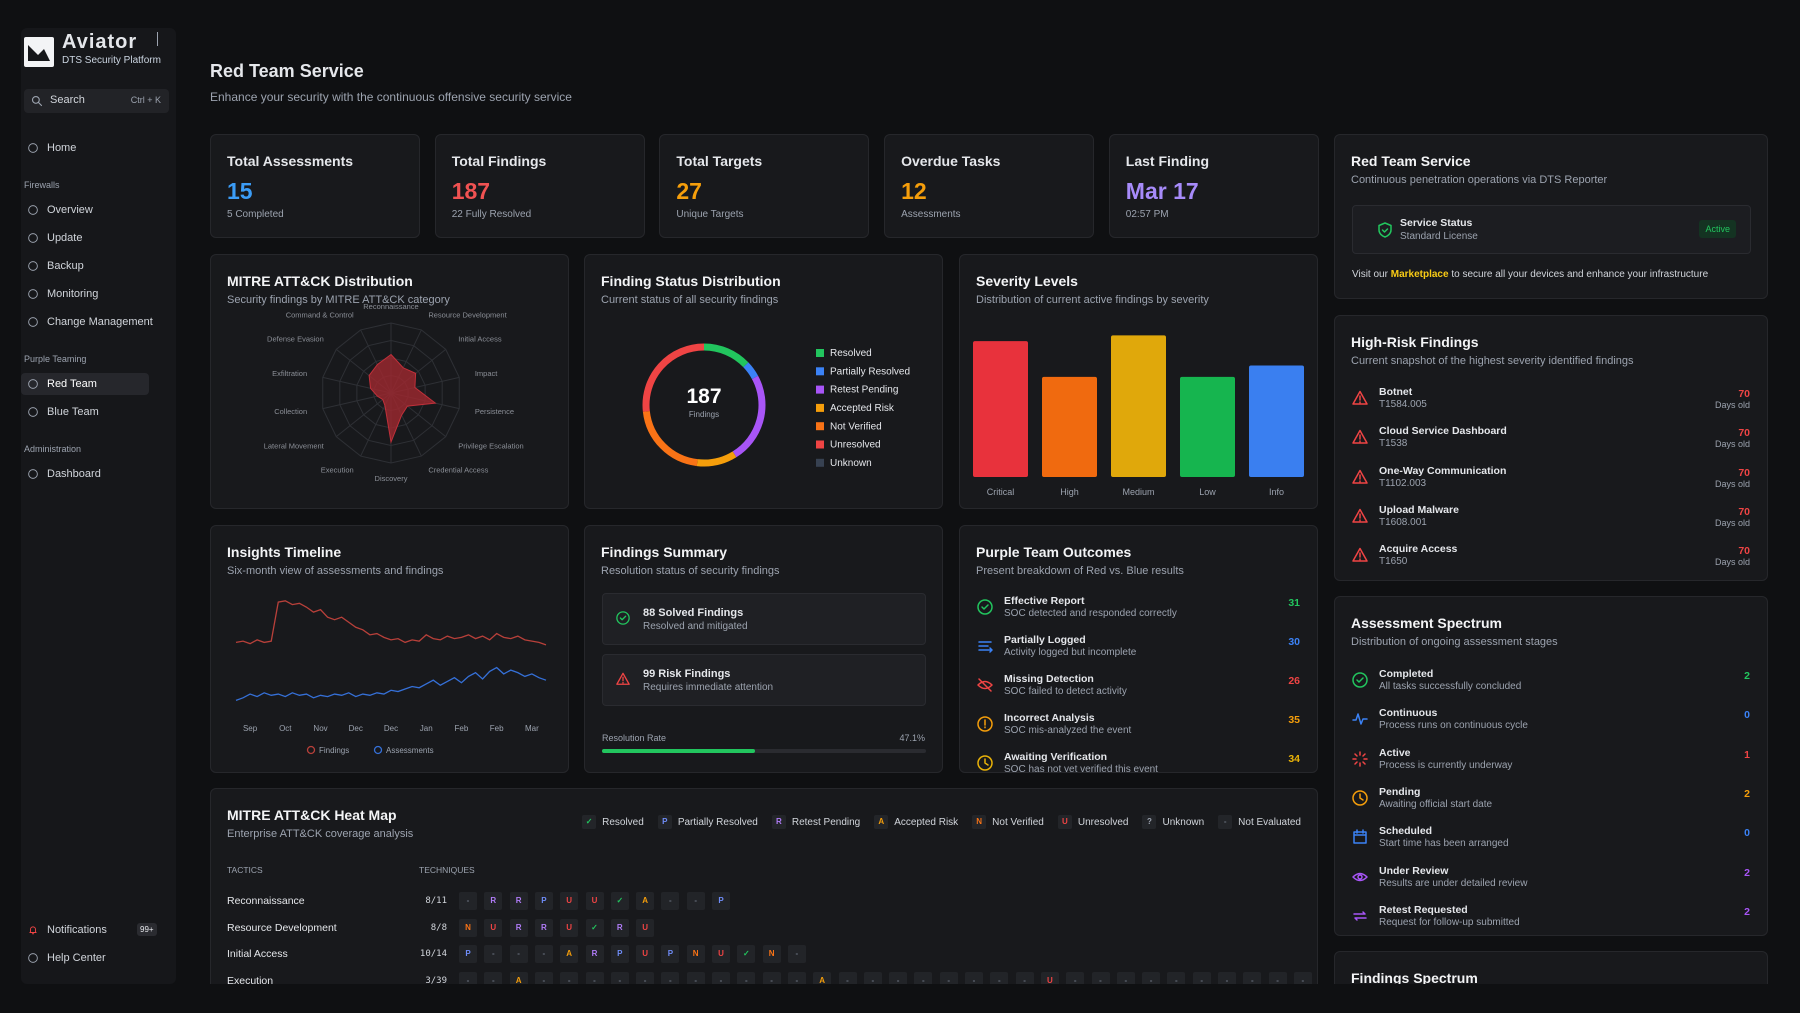 The image size is (1800, 1013). Describe the element at coordinates (1027, 281) in the screenshot. I see `card-title: Severity Levels` at that location.